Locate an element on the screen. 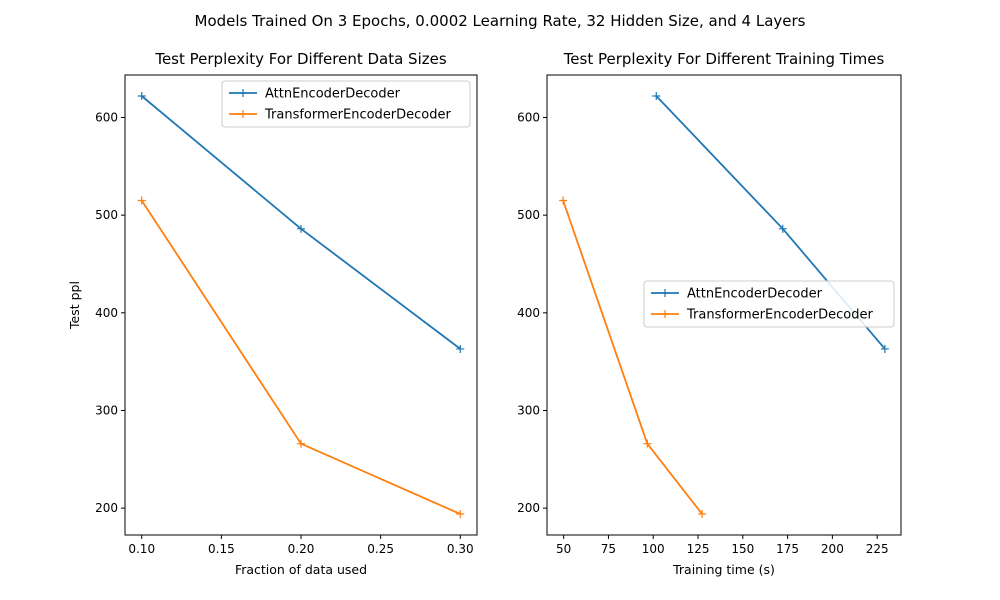  x-axis-label: Fraction of data used is located at coordinates (301, 569).